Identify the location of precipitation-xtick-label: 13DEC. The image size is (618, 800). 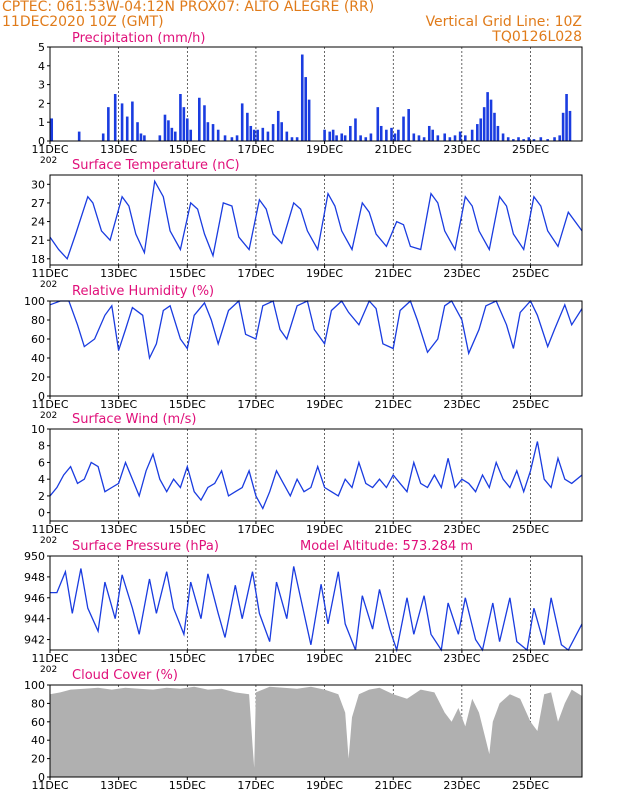
(118, 149).